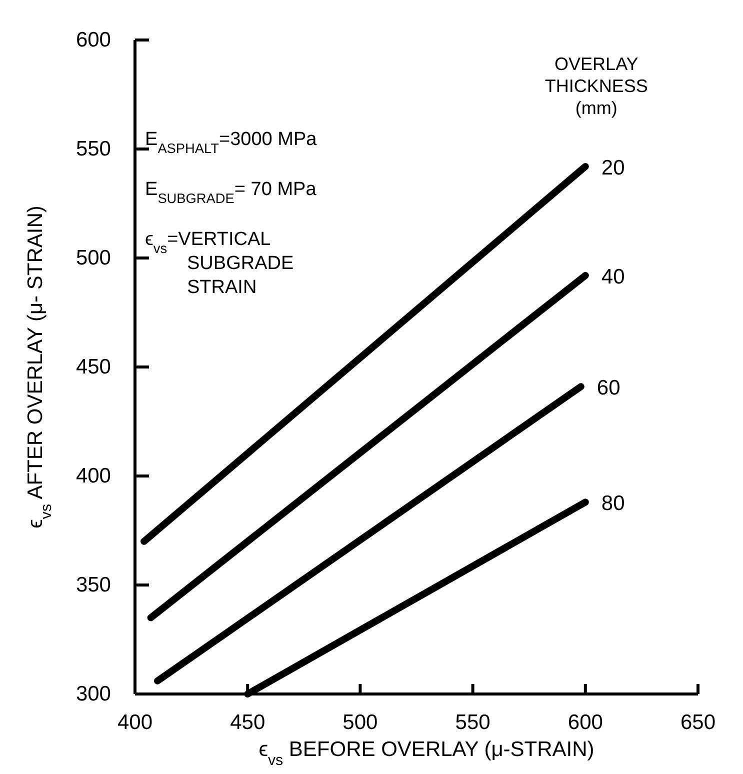 The image size is (743, 774). I want to click on y-tick-label: 500, so click(93, 258).